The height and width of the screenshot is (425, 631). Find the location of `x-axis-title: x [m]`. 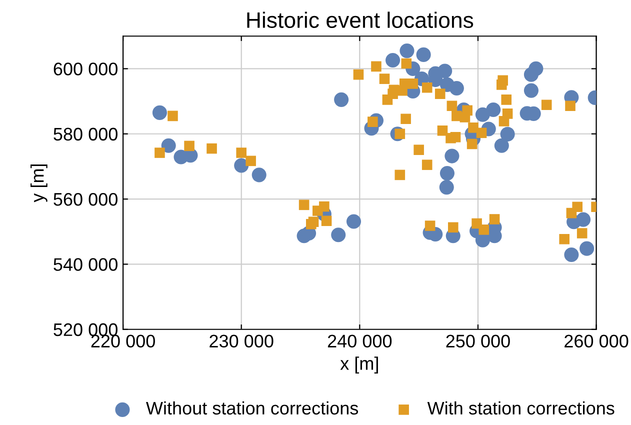

x-axis-title: x [m] is located at coordinates (359, 365).